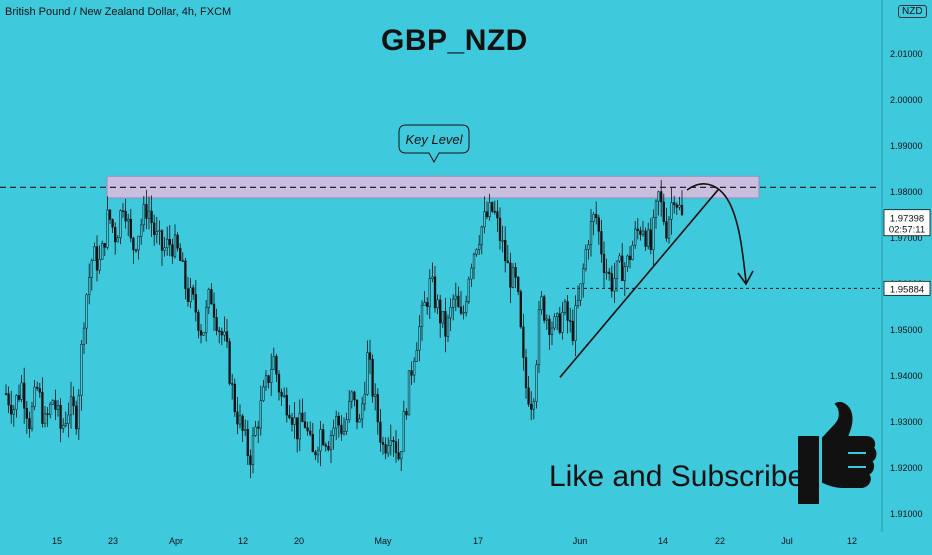  Describe the element at coordinates (912, 11) in the screenshot. I see `currency-badge: NZD` at that location.